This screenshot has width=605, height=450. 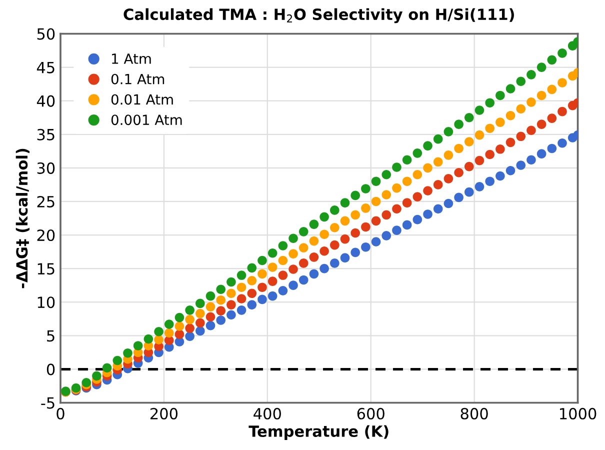 What do you see at coordinates (46, 235) in the screenshot?
I see `y-tick-label: 20` at bounding box center [46, 235].